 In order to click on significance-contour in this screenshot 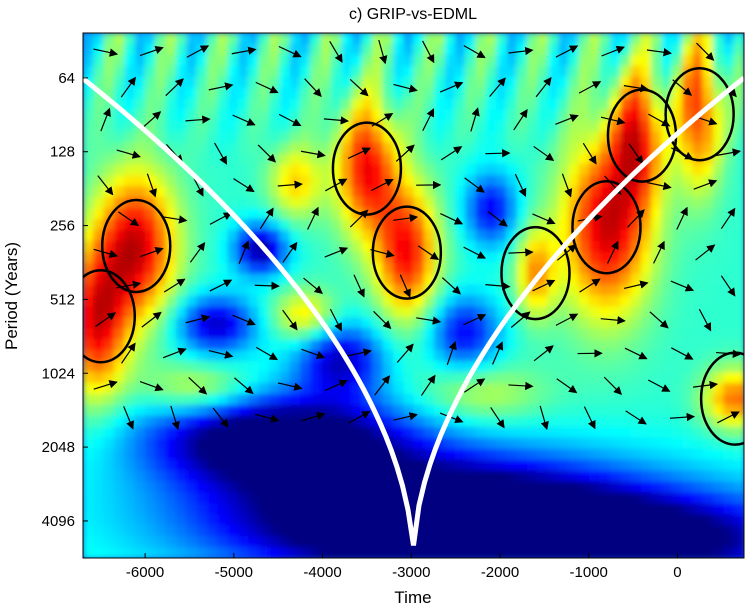, I will do `click(699, 114)`.